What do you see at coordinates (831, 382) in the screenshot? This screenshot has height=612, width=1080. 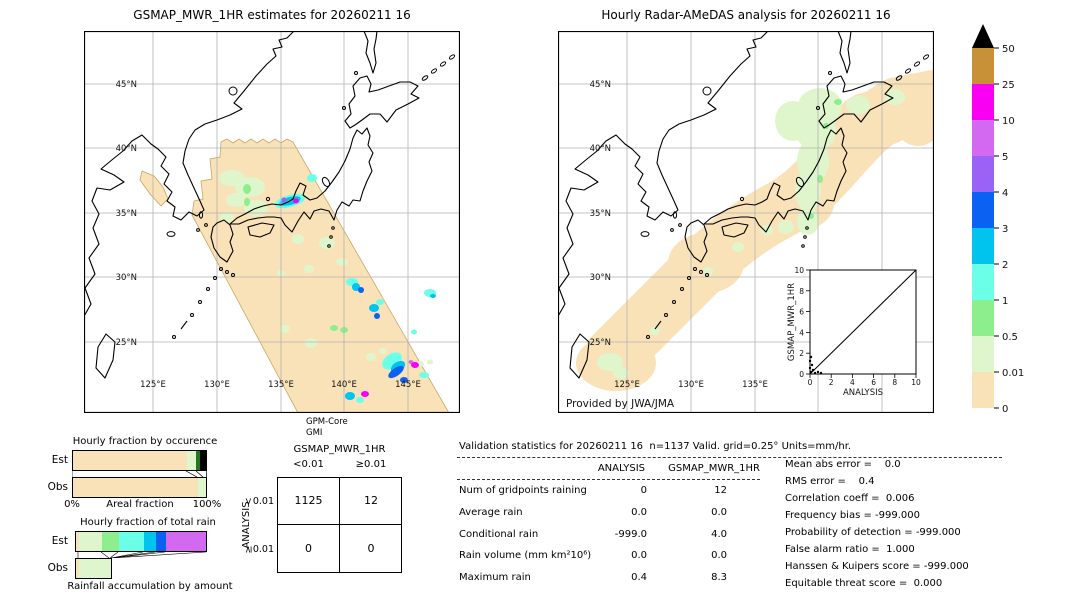 I see `inset-x-tick: 2` at bounding box center [831, 382].